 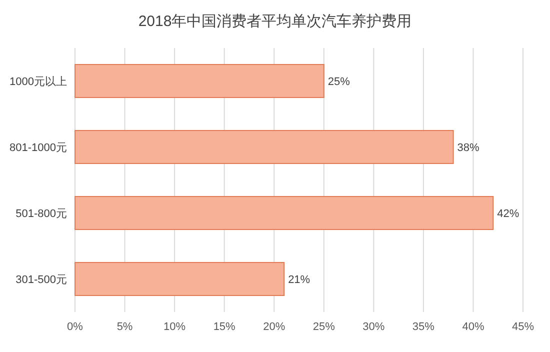 I want to click on x-tick-label: 15%, so click(x=224, y=327).